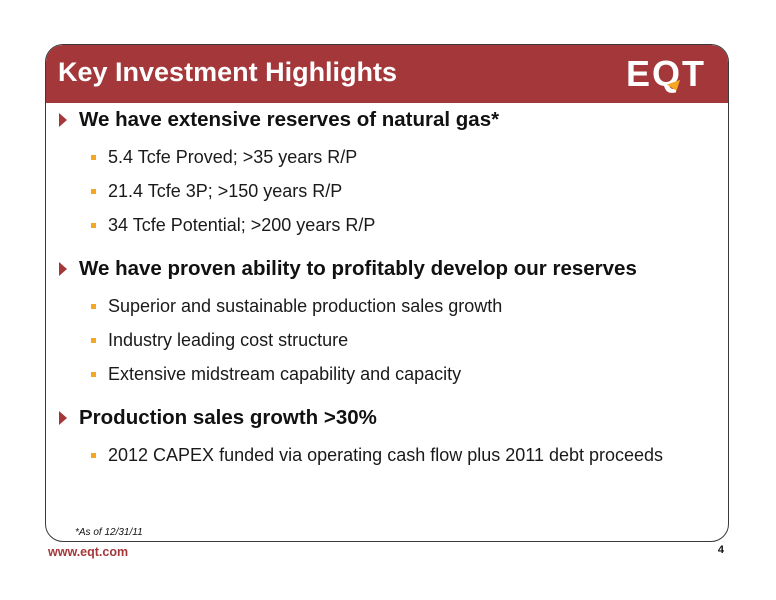 This screenshot has width=776, height=600. Describe the element at coordinates (109, 532) in the screenshot. I see `footnote: *As of 12/31/11` at that location.